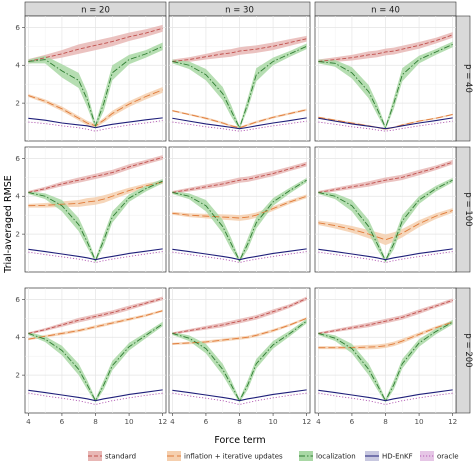 The image size is (474, 467). I want to click on row-strip: p = 40, so click(464, 78).